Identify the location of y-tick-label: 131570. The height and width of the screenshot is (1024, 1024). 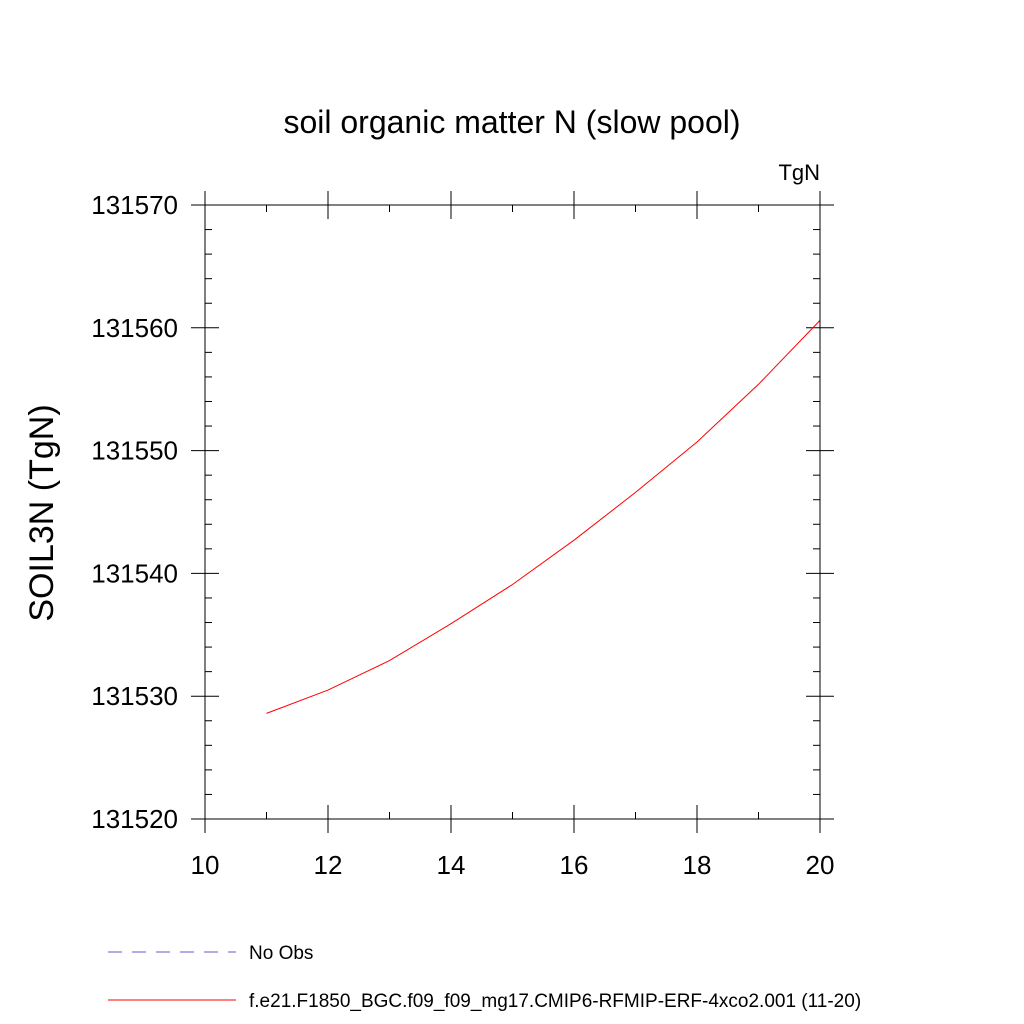
(134, 205).